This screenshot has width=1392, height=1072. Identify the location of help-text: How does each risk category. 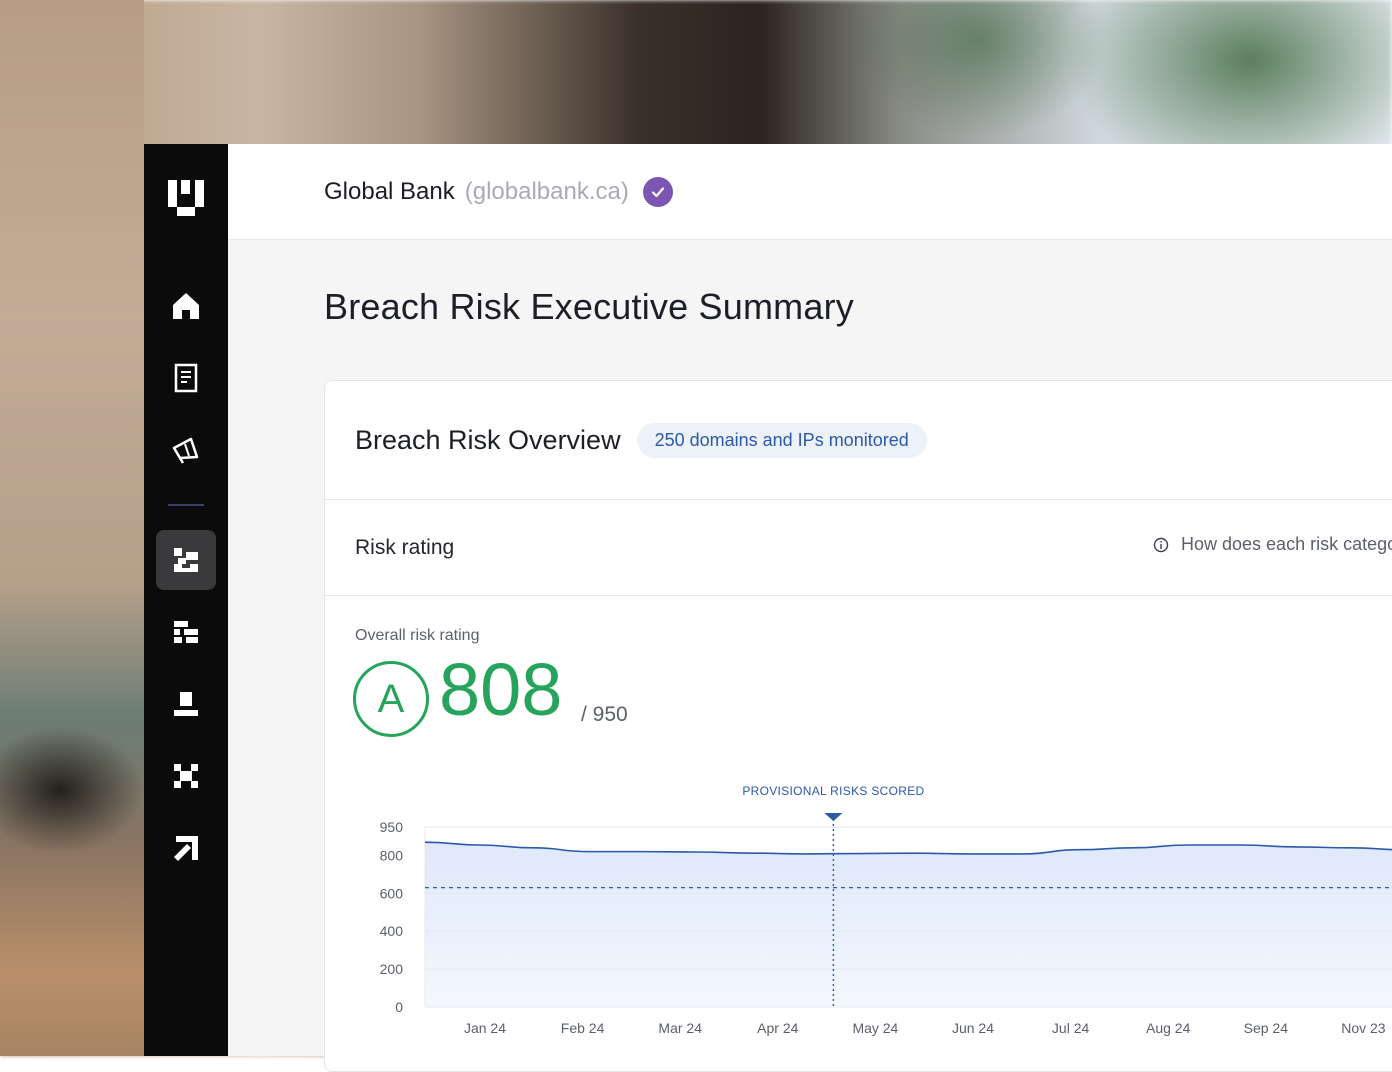
(1286, 544).